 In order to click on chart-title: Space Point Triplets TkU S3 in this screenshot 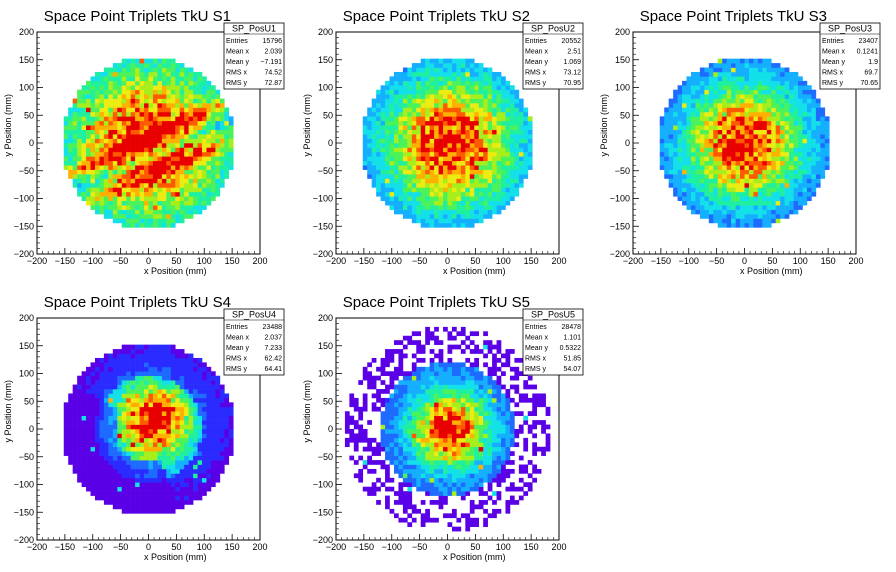, I will do `click(733, 16)`.